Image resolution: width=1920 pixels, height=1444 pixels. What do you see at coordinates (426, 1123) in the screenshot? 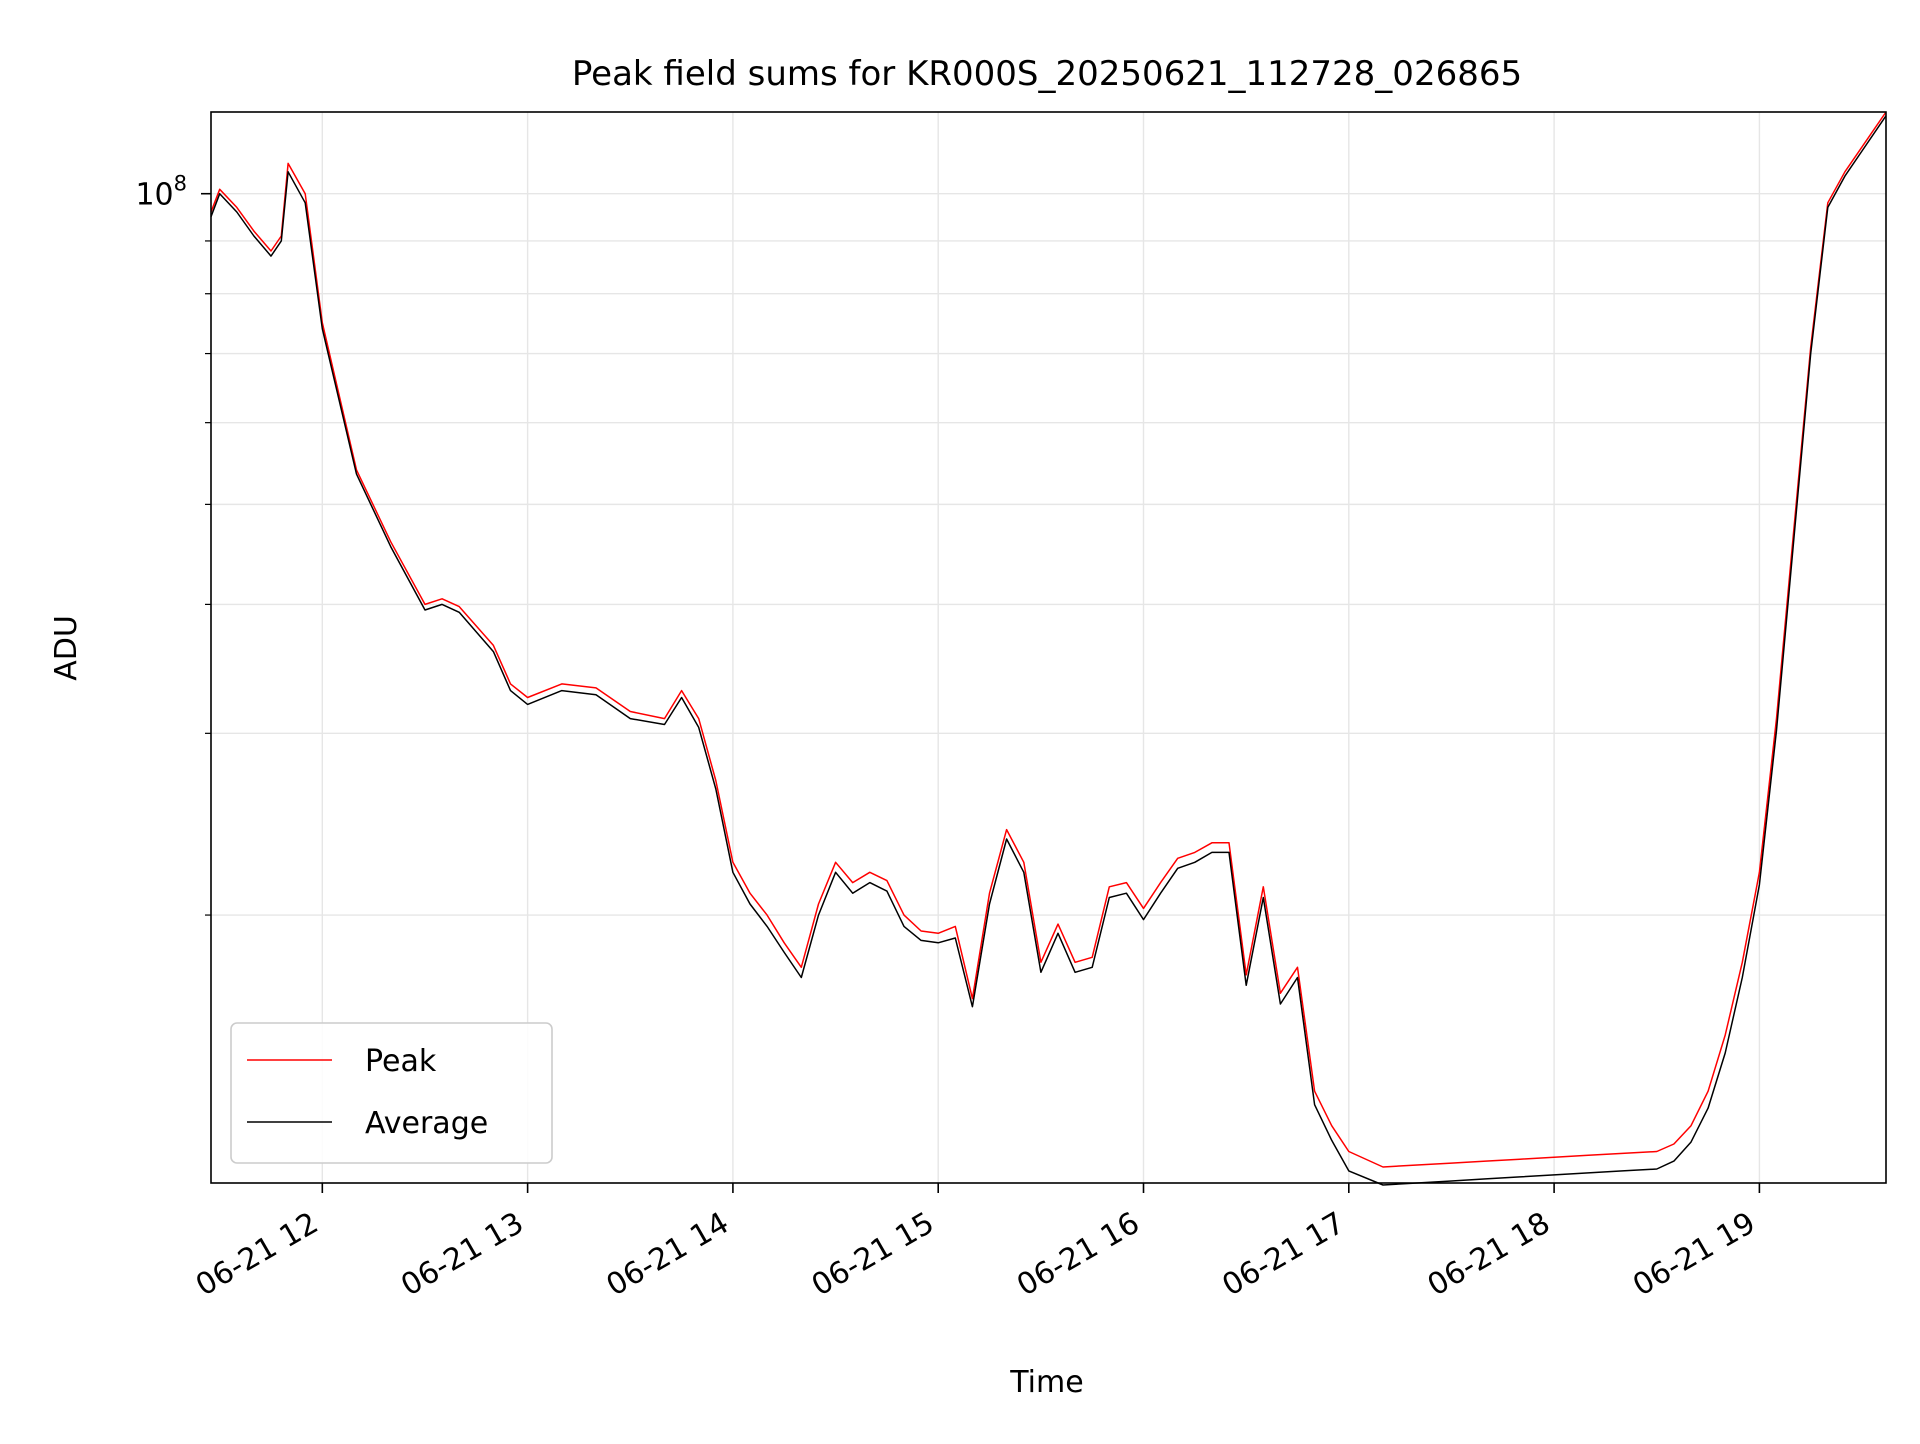
I see `legend-average-label: Average` at bounding box center [426, 1123].